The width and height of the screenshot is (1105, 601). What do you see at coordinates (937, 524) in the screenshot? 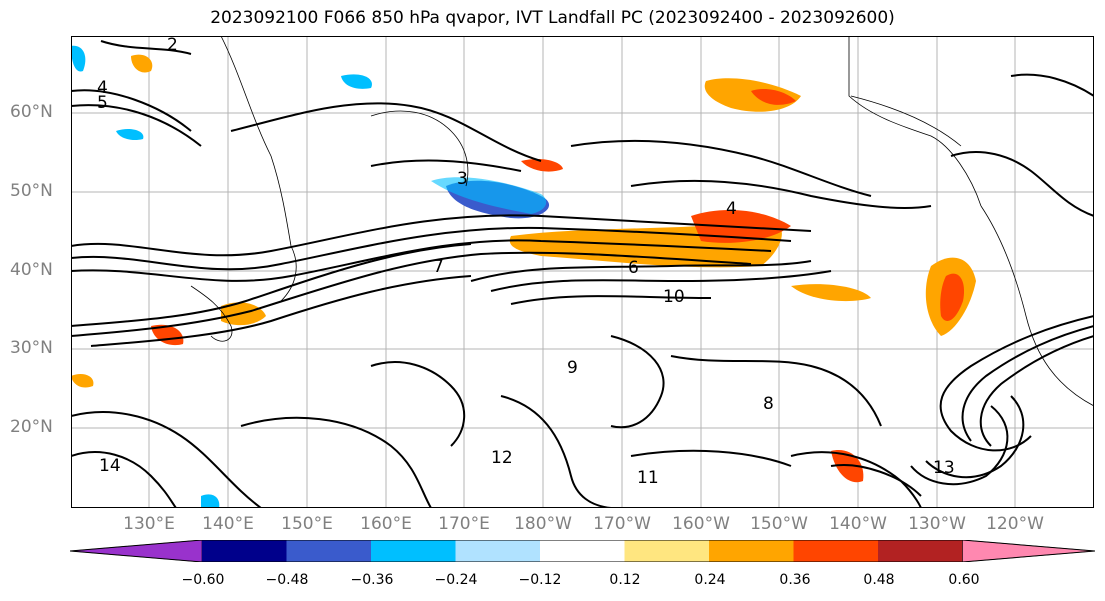
I see `lon-label: 130°W` at bounding box center [937, 524].